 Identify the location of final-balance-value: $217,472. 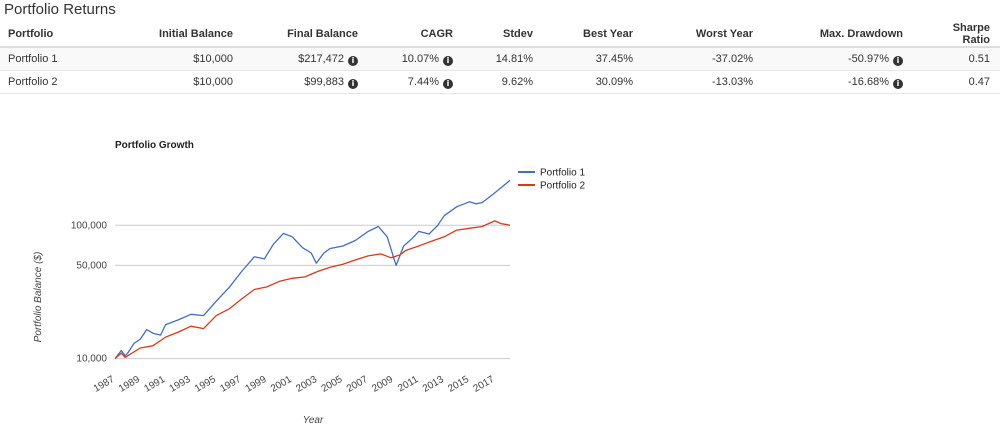
(321, 58).